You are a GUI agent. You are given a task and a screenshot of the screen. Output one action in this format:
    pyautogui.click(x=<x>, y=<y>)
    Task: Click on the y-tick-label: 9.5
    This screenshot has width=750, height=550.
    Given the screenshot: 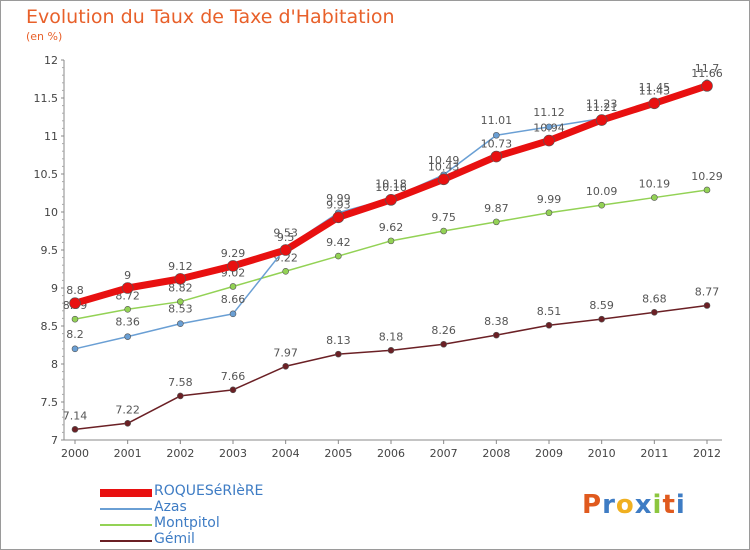 What is the action you would take?
    pyautogui.click(x=50, y=250)
    